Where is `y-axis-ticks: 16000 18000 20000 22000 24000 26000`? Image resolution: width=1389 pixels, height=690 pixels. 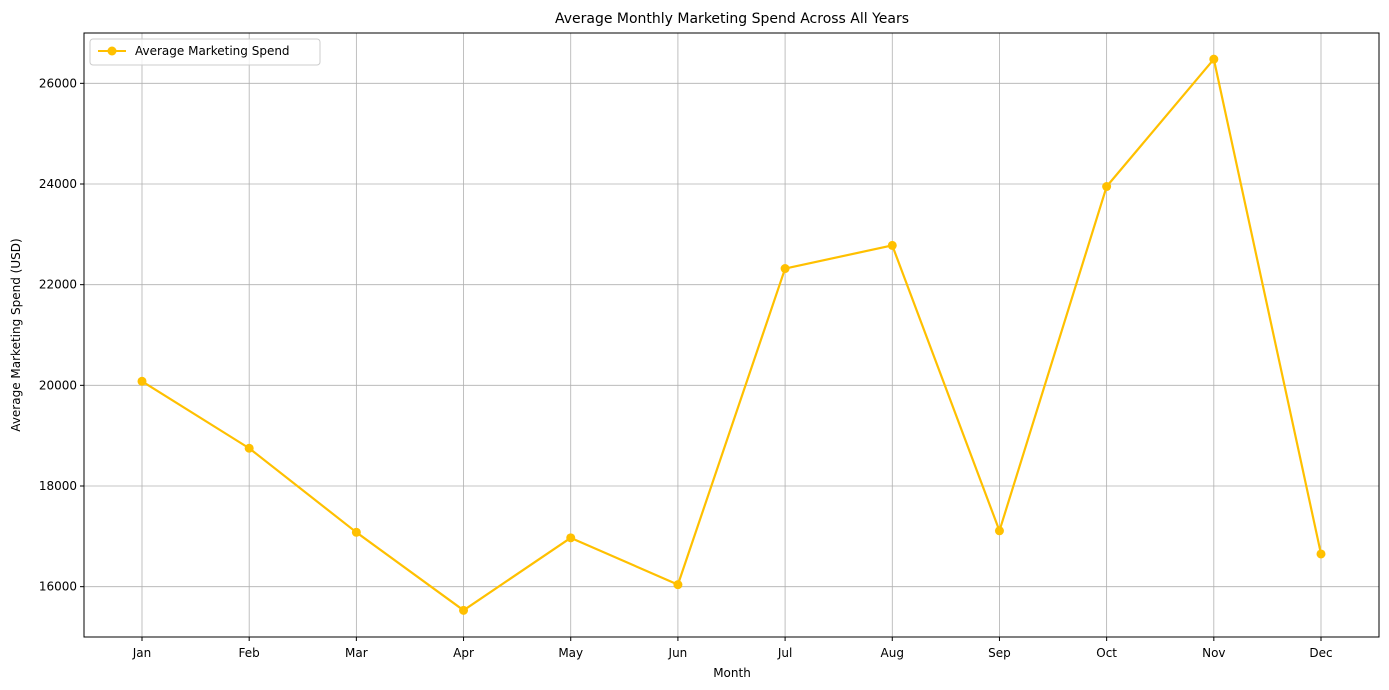
y-axis-ticks: 16000 18000 20000 22000 24000 26000 is located at coordinates (61, 335).